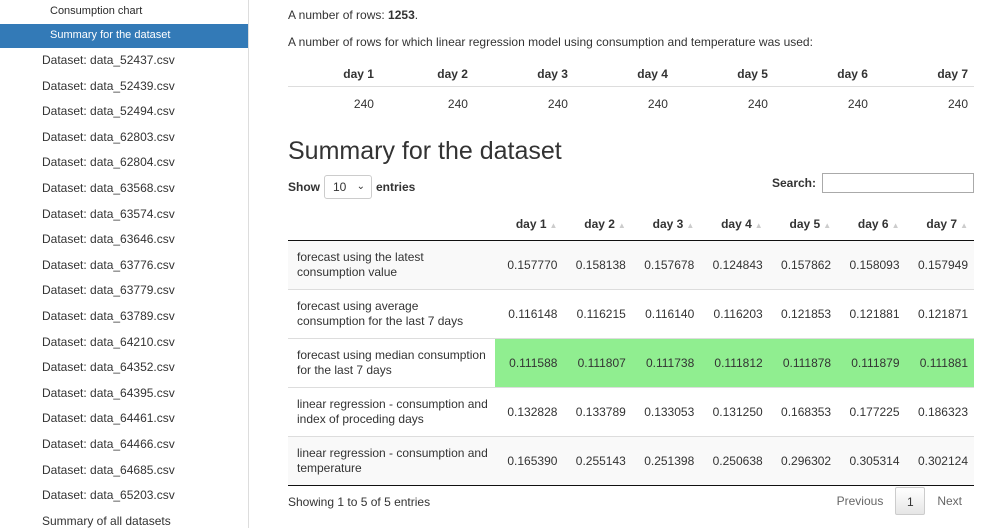 The height and width of the screenshot is (528, 1000). I want to click on rows-count-line: A number of rows: 1253., so click(353, 15).